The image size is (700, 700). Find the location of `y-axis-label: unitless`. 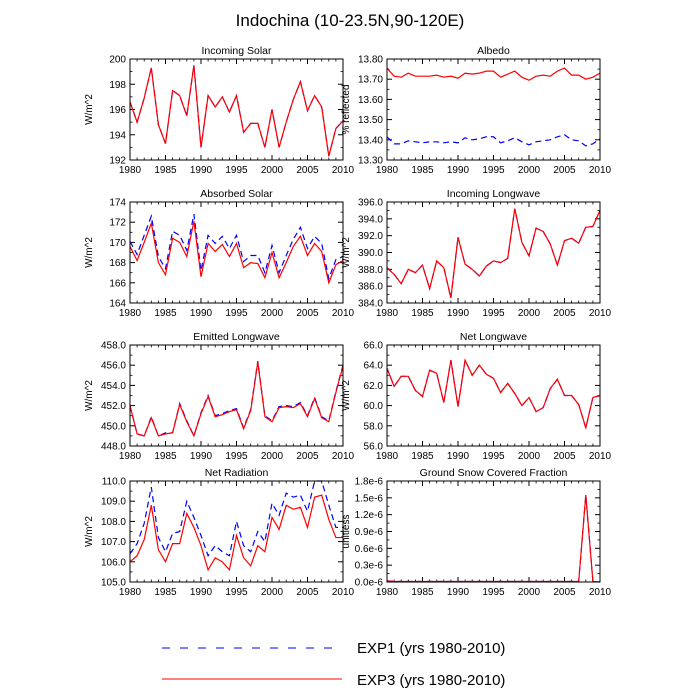

y-axis-label: unitless is located at coordinates (346, 532).